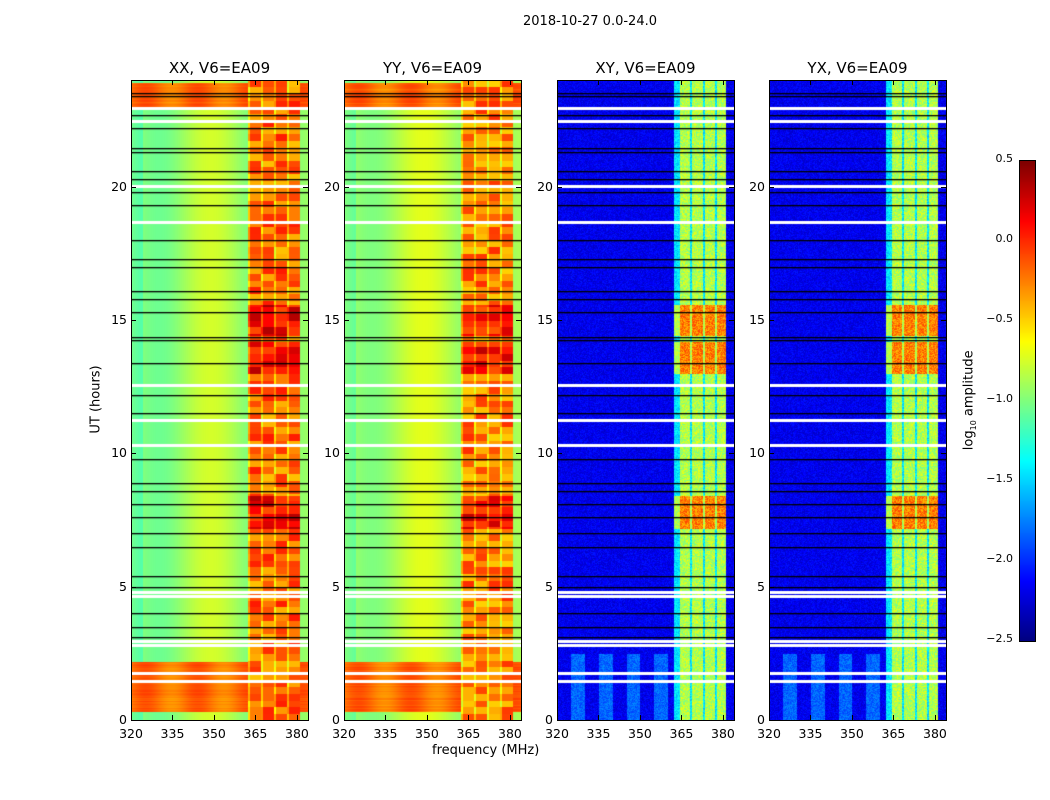  What do you see at coordinates (1027, 401) in the screenshot?
I see `colorbar` at bounding box center [1027, 401].